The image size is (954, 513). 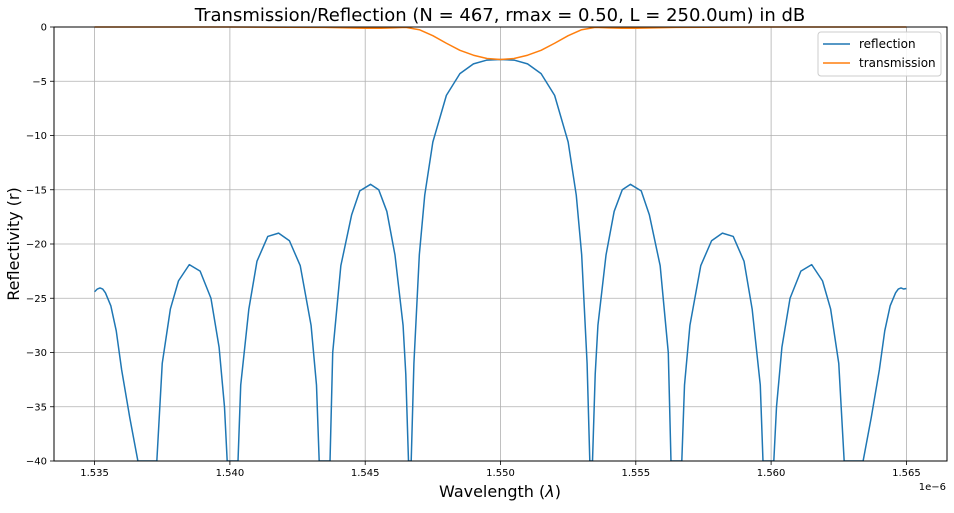 What do you see at coordinates (13, 243) in the screenshot?
I see `y-axis-title: Reflectivity (r)` at bounding box center [13, 243].